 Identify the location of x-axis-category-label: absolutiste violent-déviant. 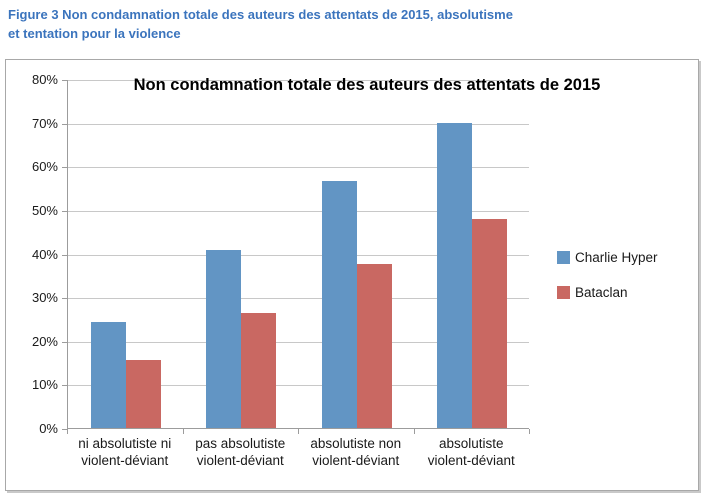
(471, 452).